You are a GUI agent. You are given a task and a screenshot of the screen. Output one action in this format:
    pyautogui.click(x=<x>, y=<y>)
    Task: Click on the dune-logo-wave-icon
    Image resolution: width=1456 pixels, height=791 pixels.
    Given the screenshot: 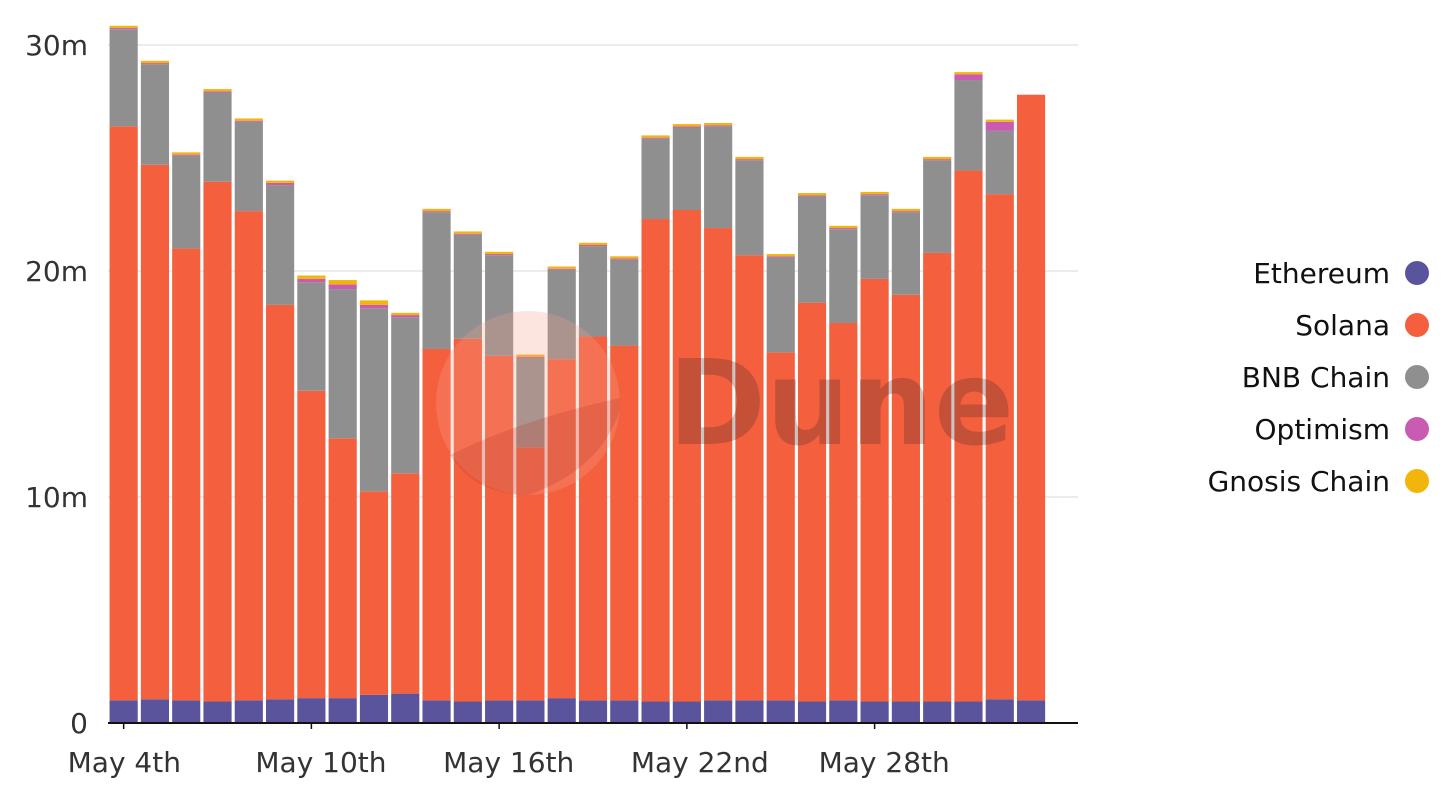 What is the action you would take?
    pyautogui.click(x=535, y=446)
    